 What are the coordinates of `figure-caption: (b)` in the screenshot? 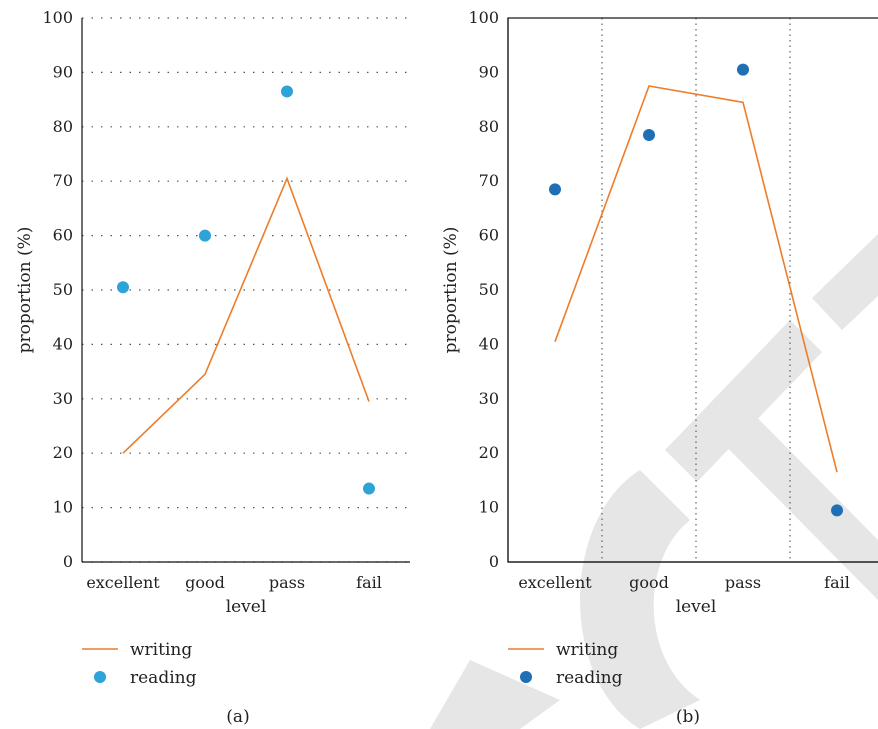 It's located at (688, 717).